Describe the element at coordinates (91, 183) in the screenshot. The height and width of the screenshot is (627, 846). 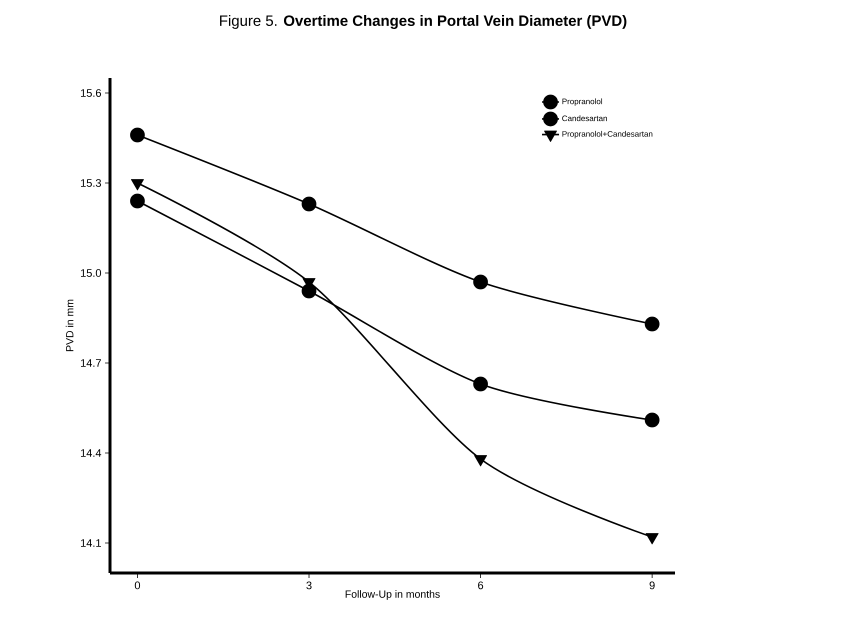
I see `y-tick-label: 15.3` at that location.